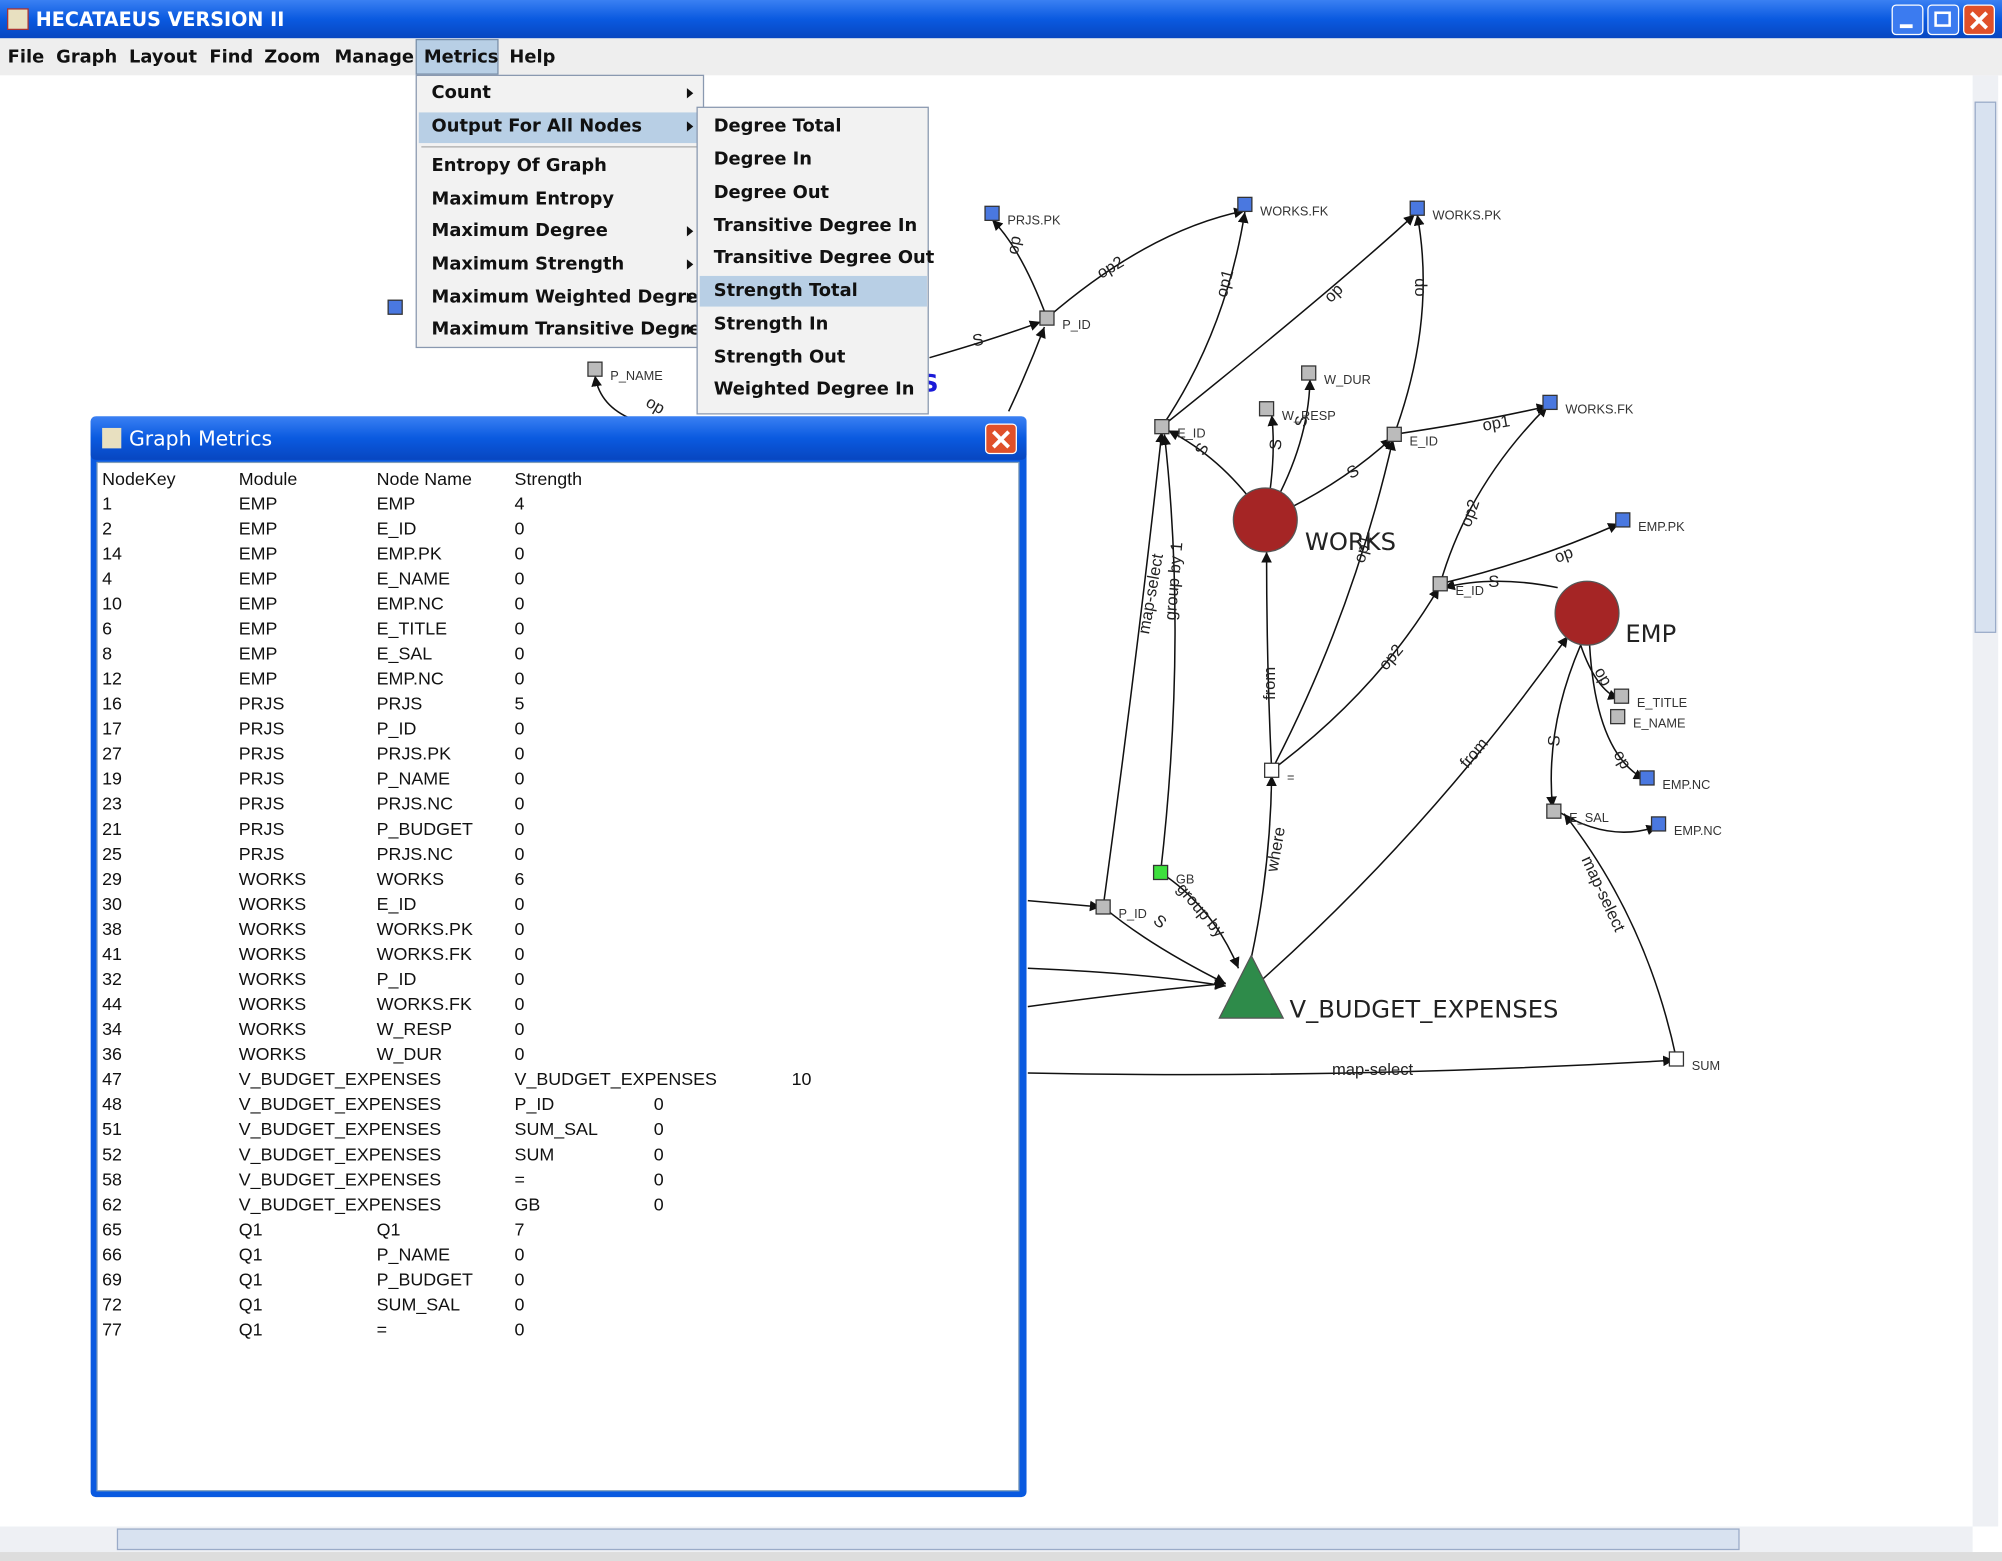 The image size is (2002, 1561). I want to click on submenu-item: Weighted Degree In, so click(814, 389).